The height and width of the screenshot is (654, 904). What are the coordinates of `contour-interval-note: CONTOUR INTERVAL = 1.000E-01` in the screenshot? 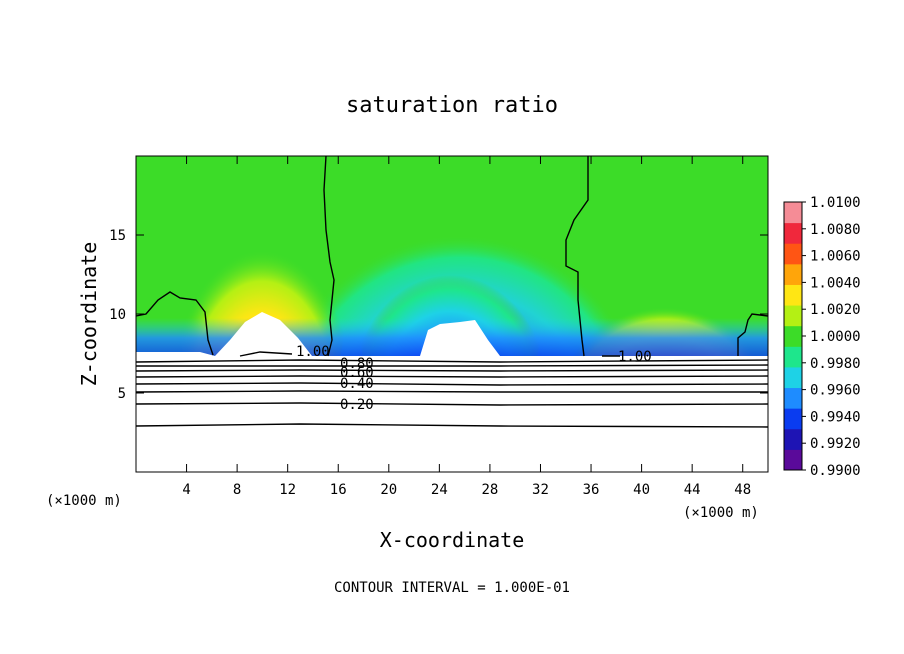 It's located at (452, 588).